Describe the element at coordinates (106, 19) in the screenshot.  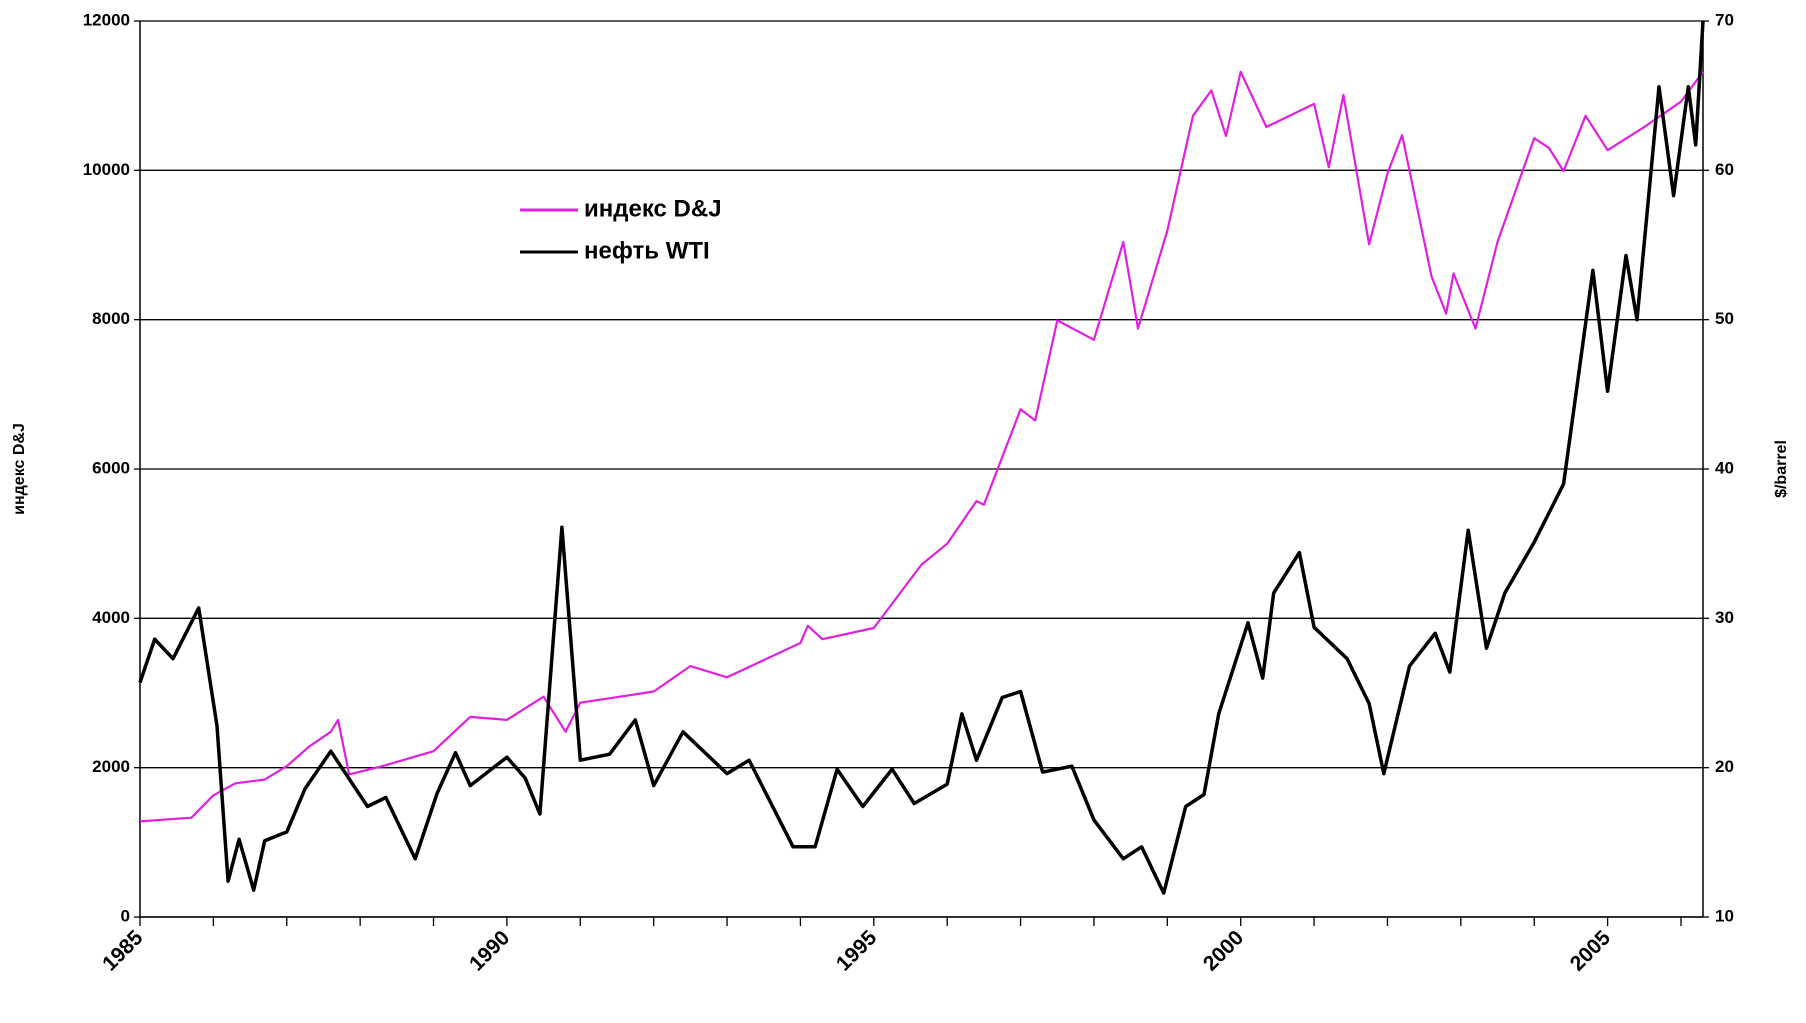
I see `y-tick-label: 12000` at that location.